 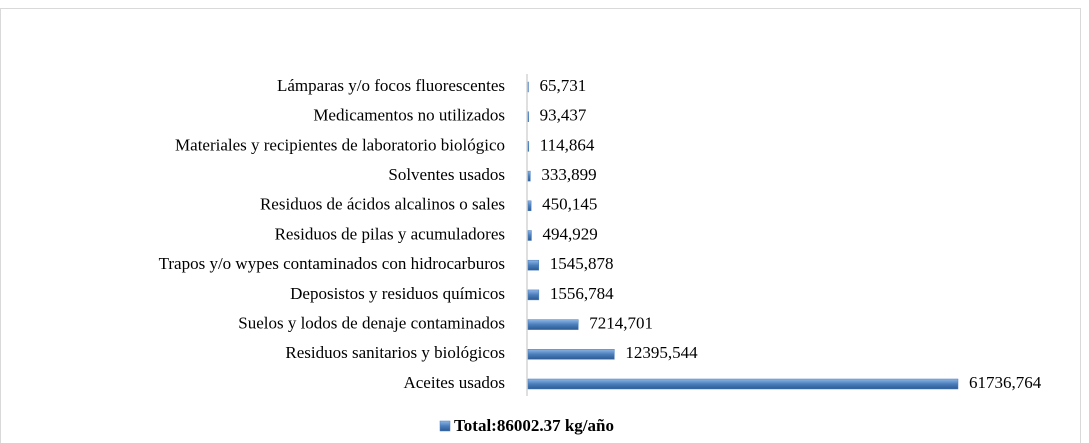 What do you see at coordinates (409, 115) in the screenshot?
I see `category-label: Medicamentos no utilizados` at bounding box center [409, 115].